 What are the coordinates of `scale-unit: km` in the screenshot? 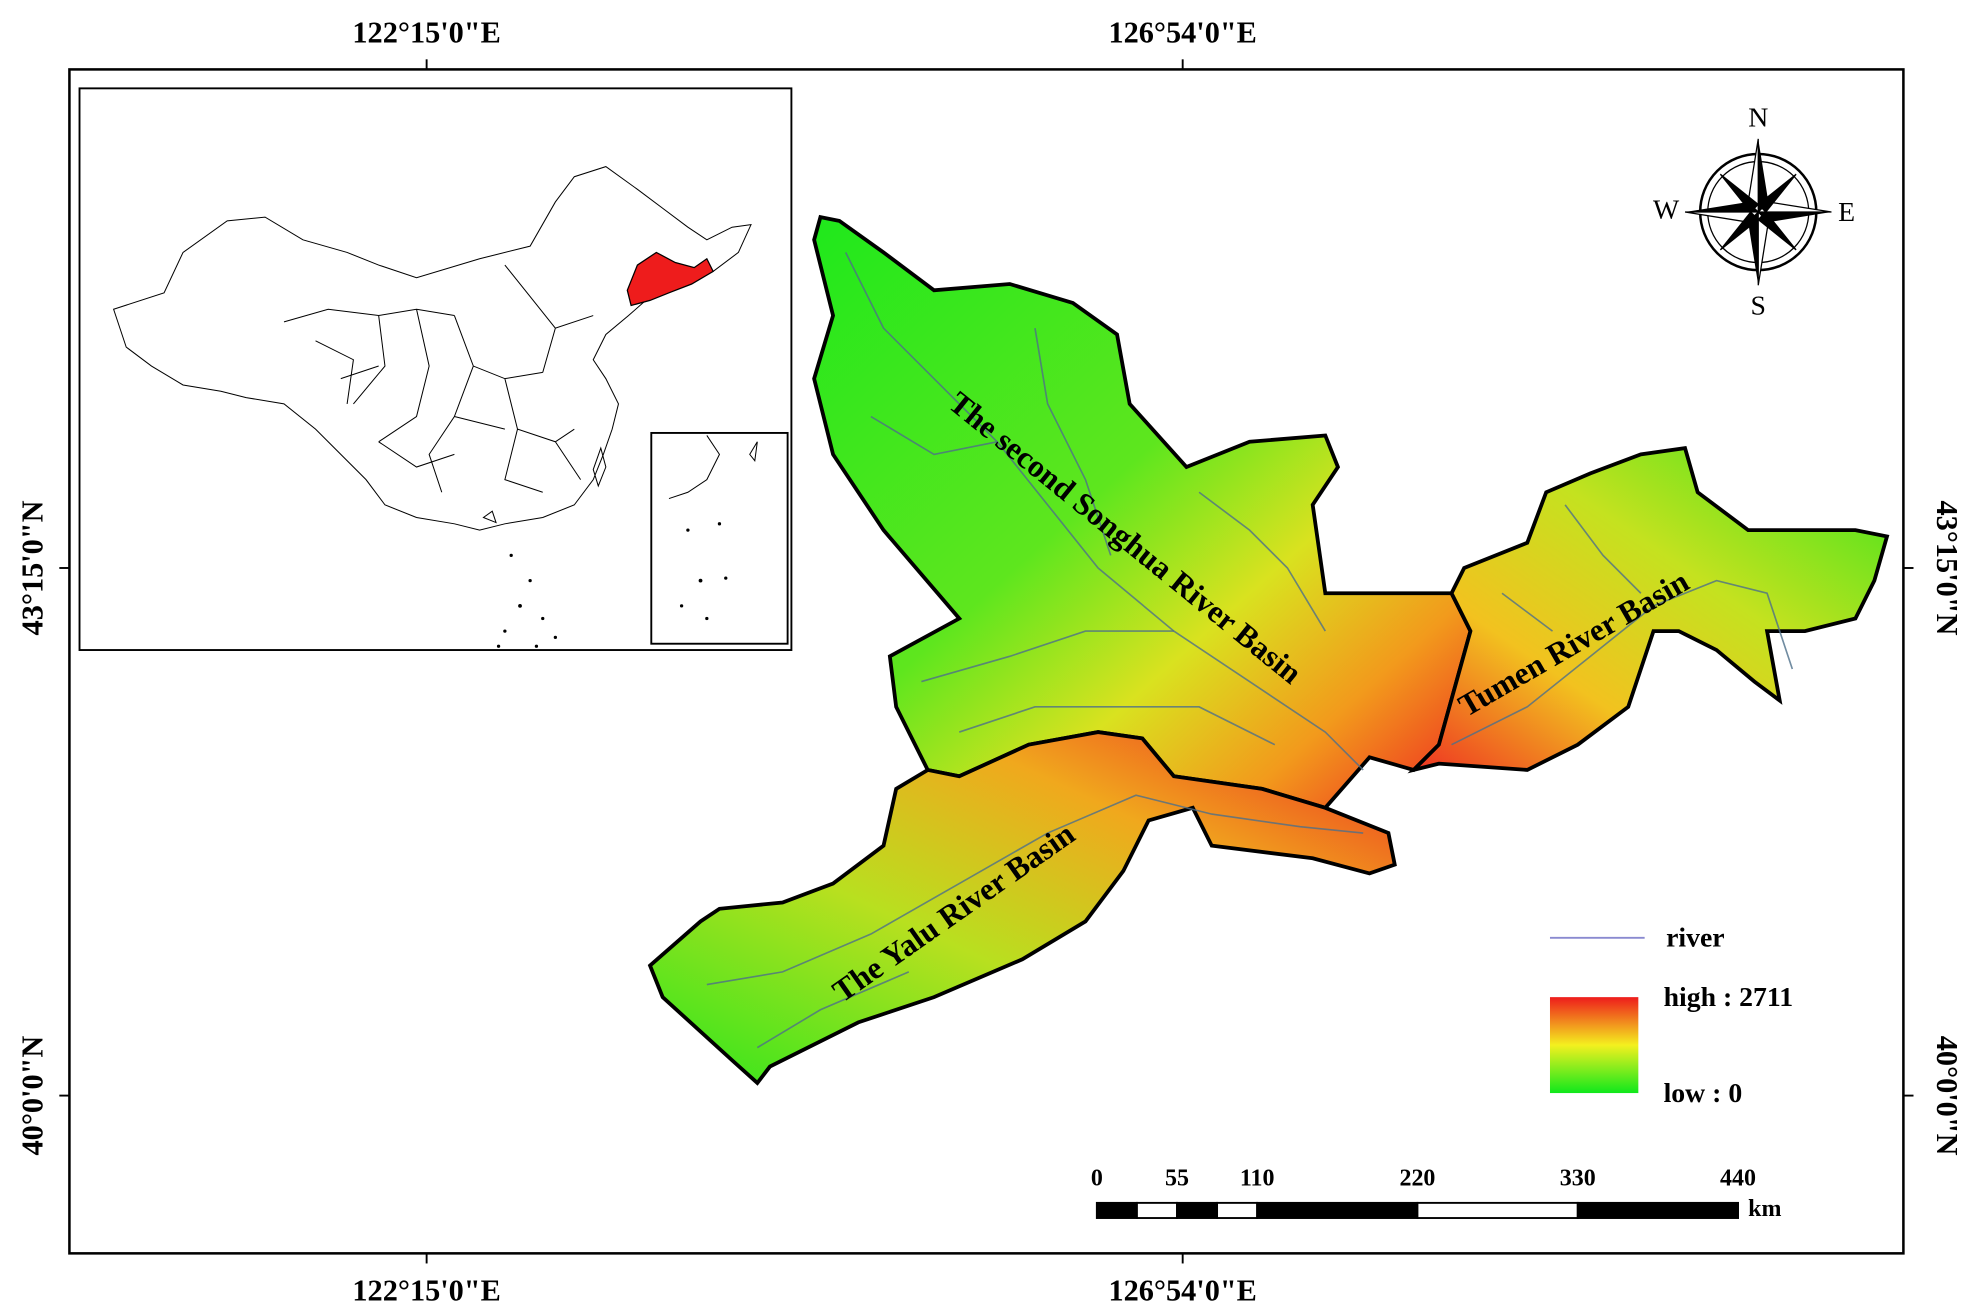 It's located at (1764, 1209).